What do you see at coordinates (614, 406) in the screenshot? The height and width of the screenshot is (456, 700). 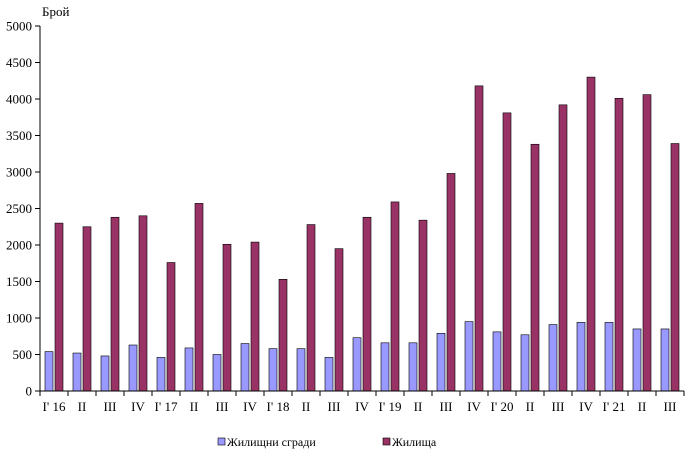 I see `x-tick-label: I' 21` at bounding box center [614, 406].